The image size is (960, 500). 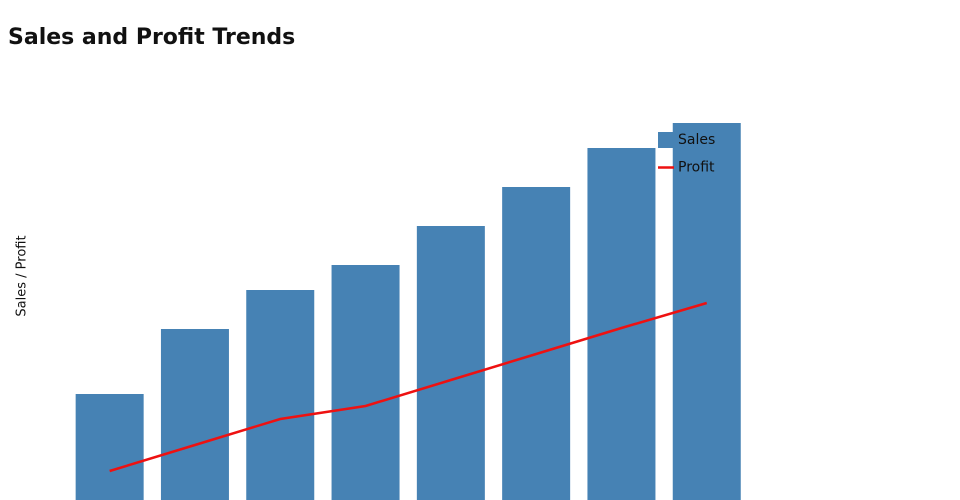 I want to click on chart-title: Sales and Profit Trends, so click(x=151, y=37).